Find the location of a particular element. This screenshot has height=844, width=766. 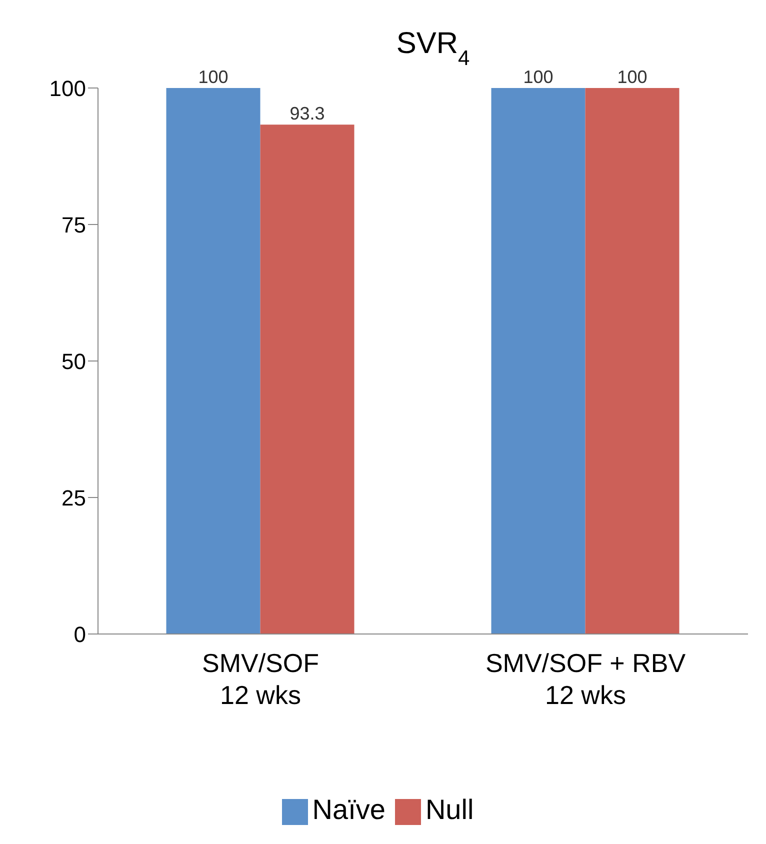

data-label: 93.3 is located at coordinates (307, 114).